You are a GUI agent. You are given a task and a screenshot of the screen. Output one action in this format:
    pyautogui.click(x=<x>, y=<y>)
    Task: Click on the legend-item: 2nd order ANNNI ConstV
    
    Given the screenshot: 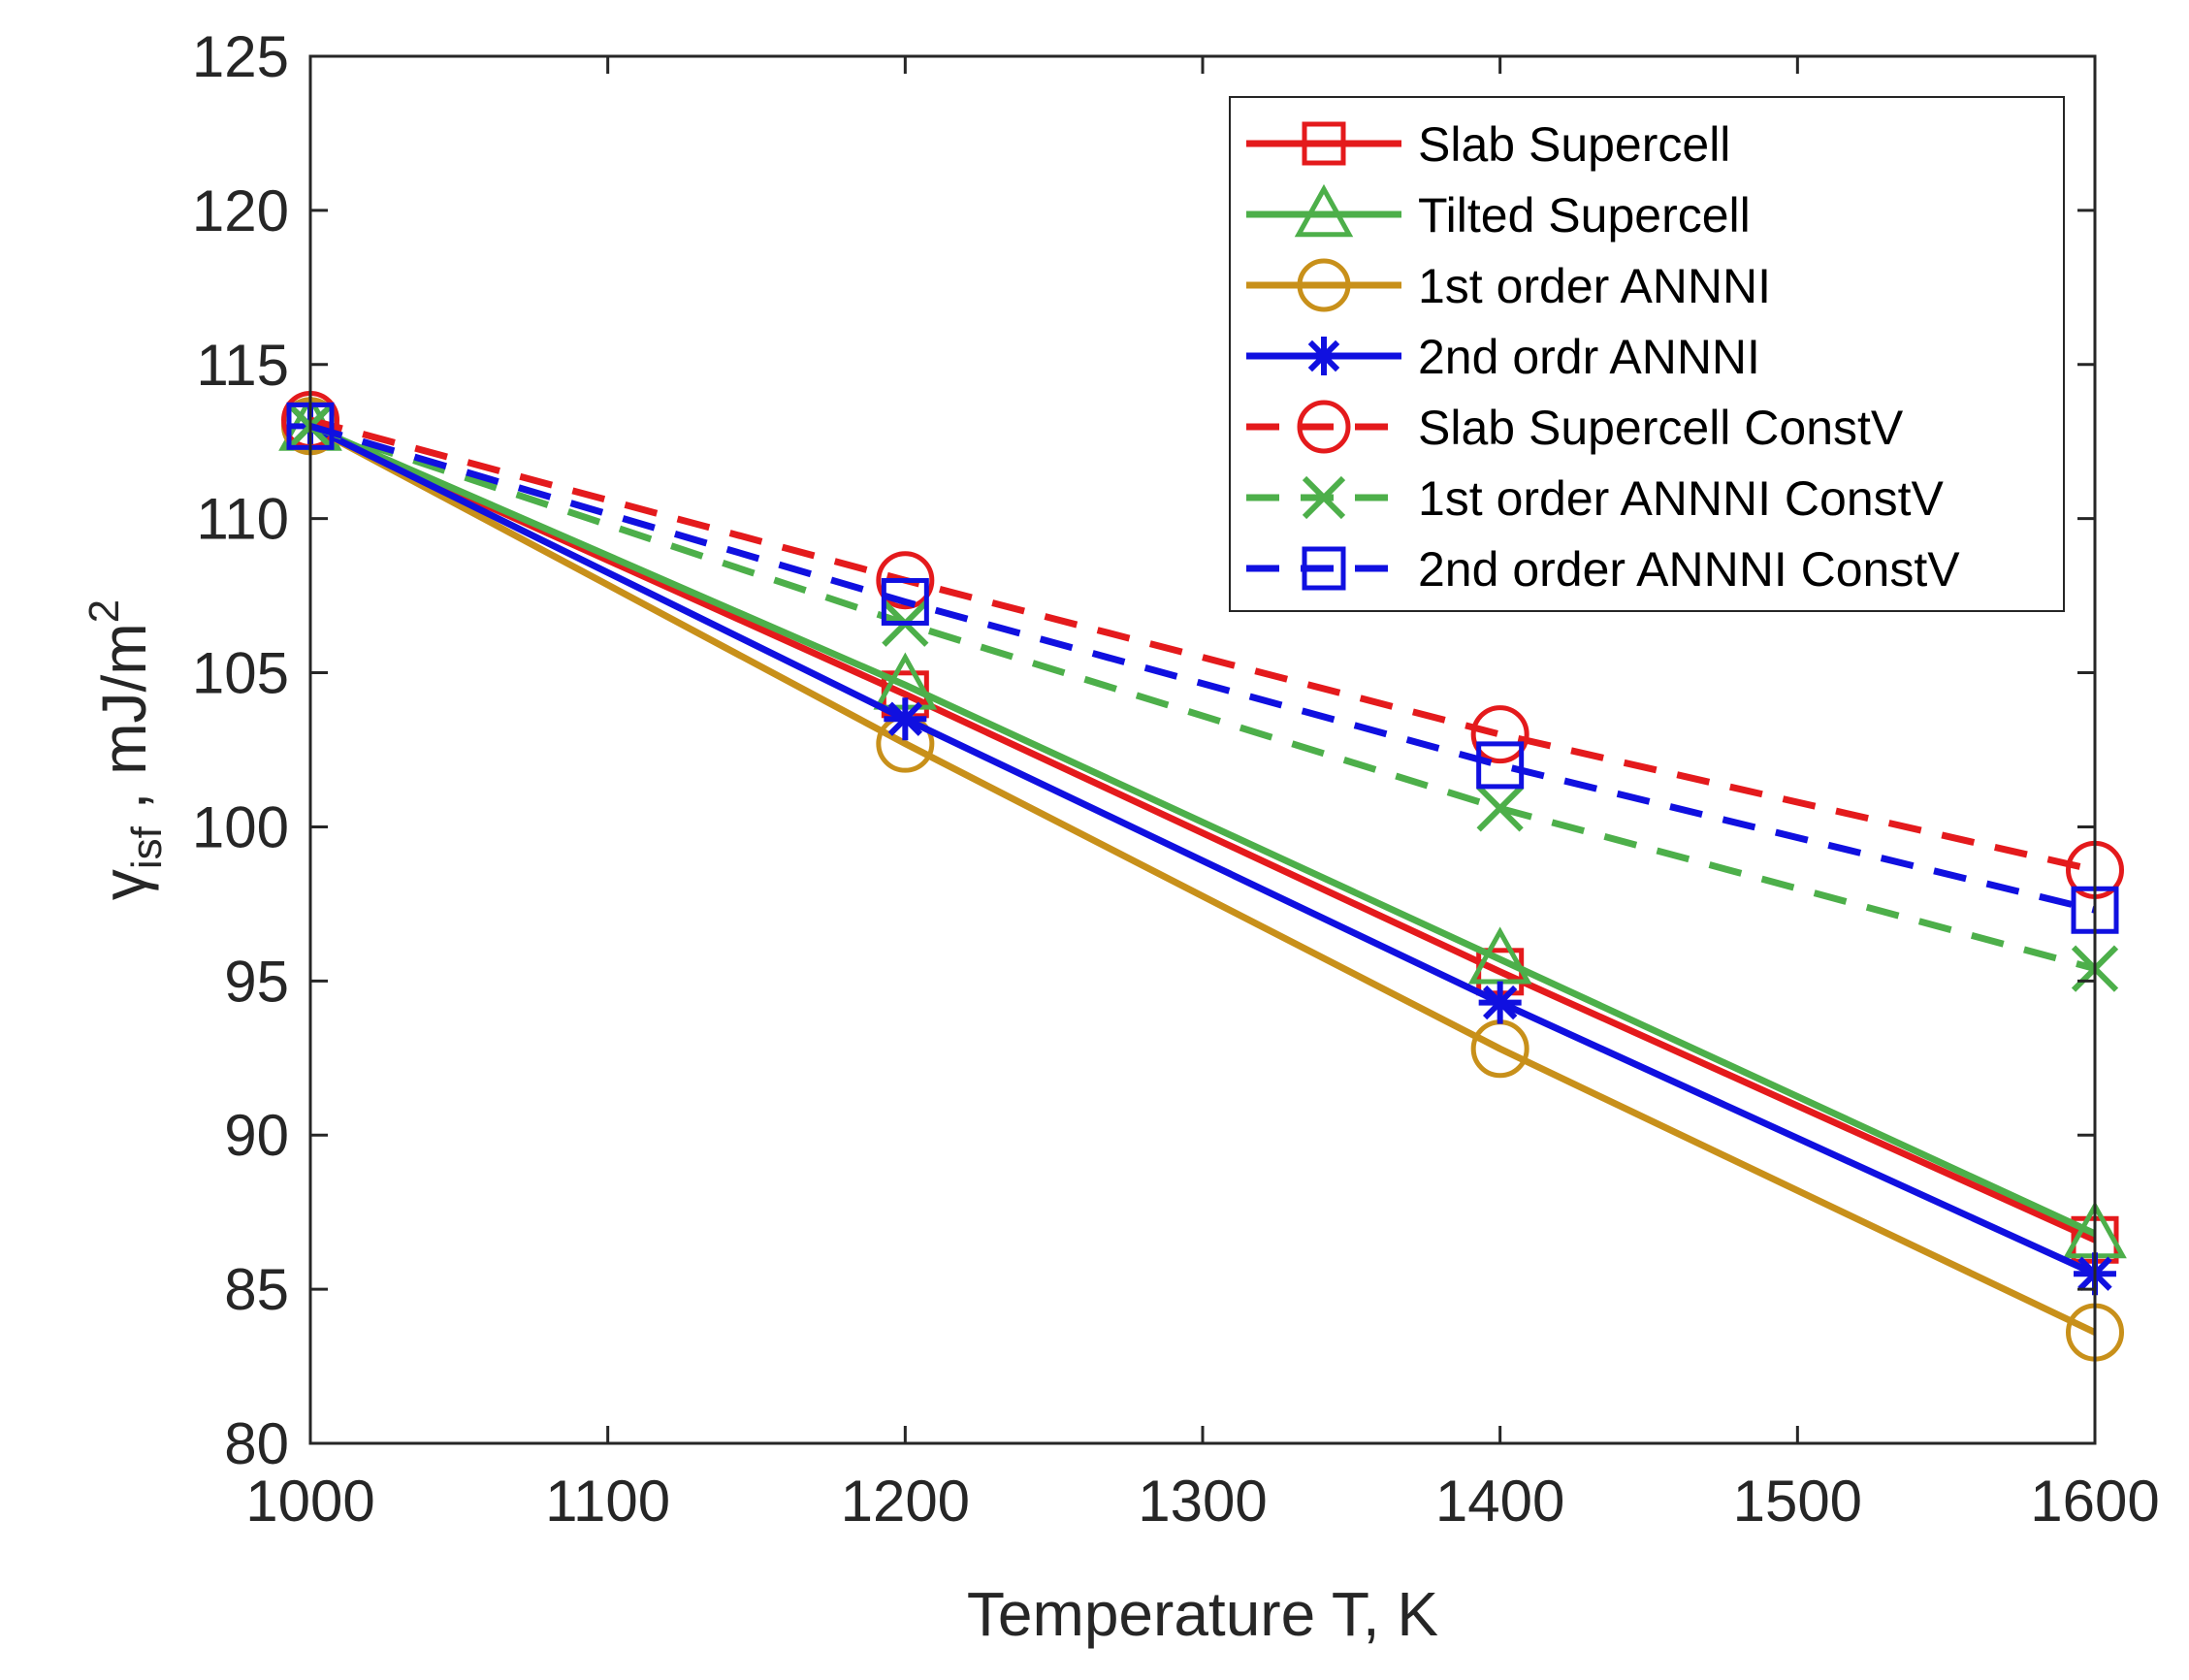 What is the action you would take?
    pyautogui.click(x=1603, y=569)
    